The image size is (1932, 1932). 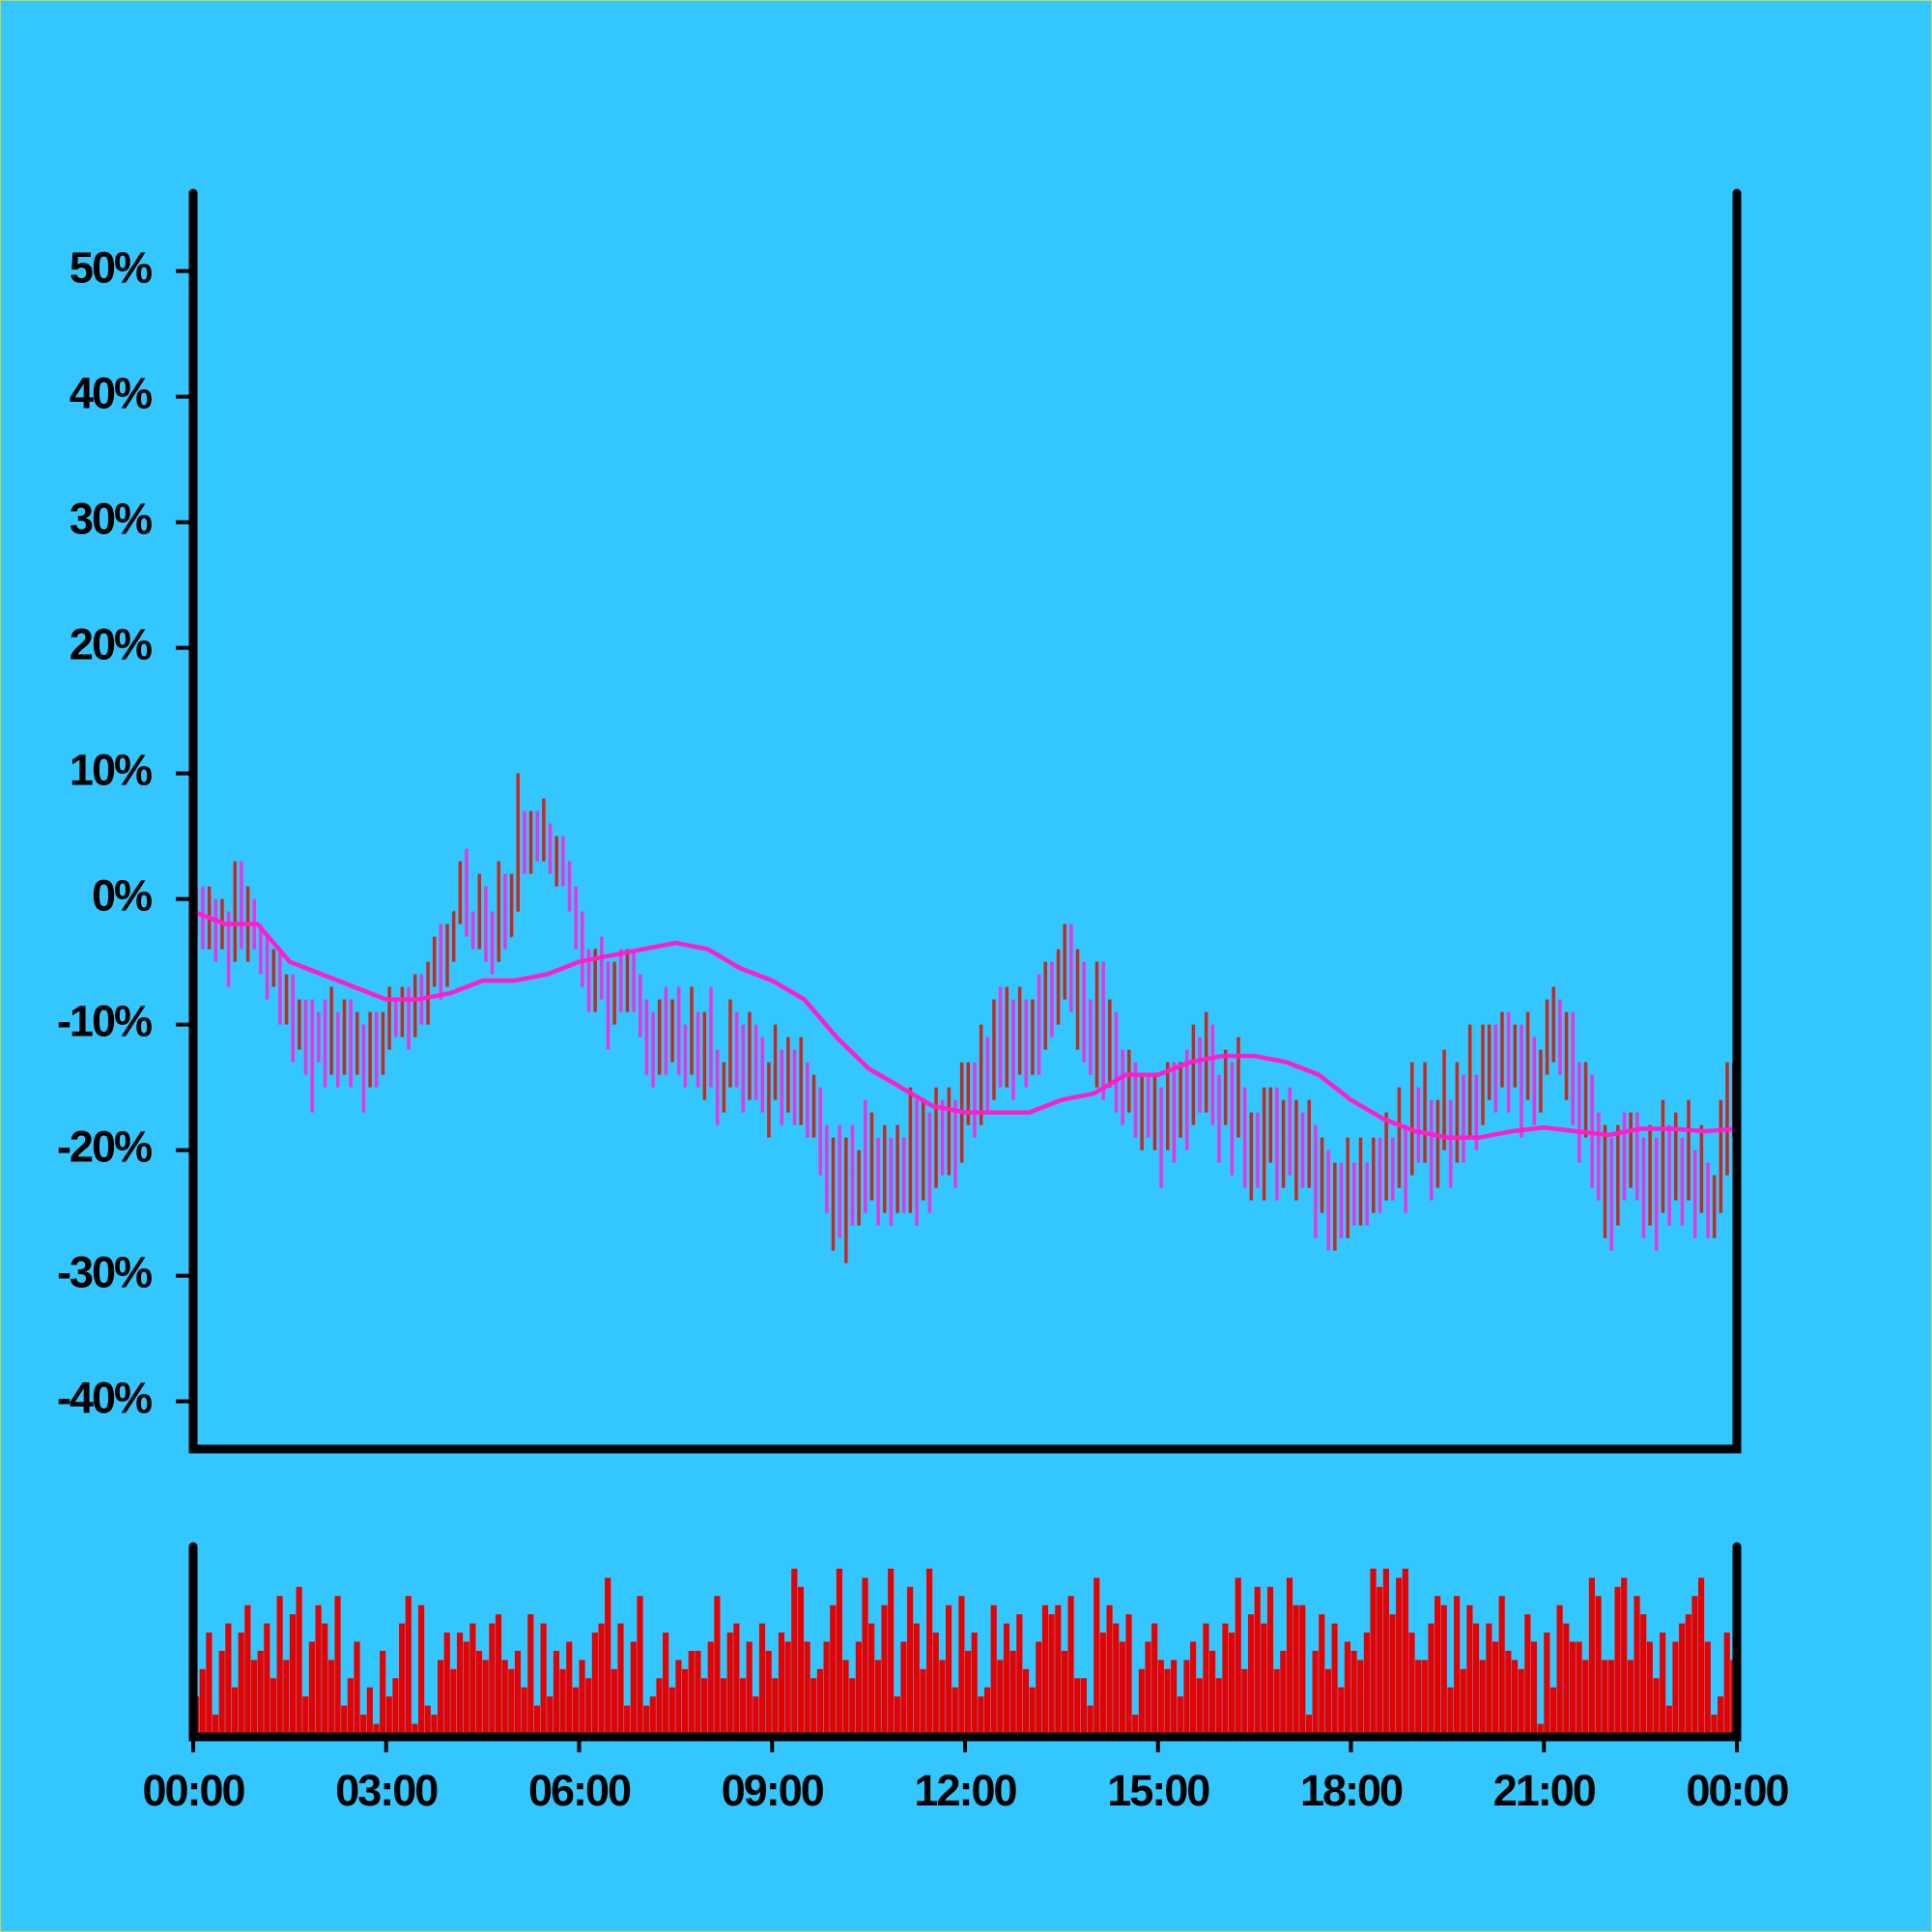 I want to click on y-tick-label: -40%, so click(x=104, y=1397).